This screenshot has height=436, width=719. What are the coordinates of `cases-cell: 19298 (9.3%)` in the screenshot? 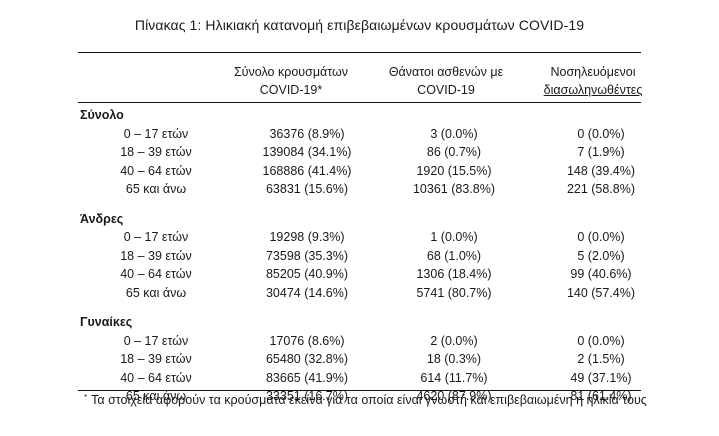 It's located at (307, 237).